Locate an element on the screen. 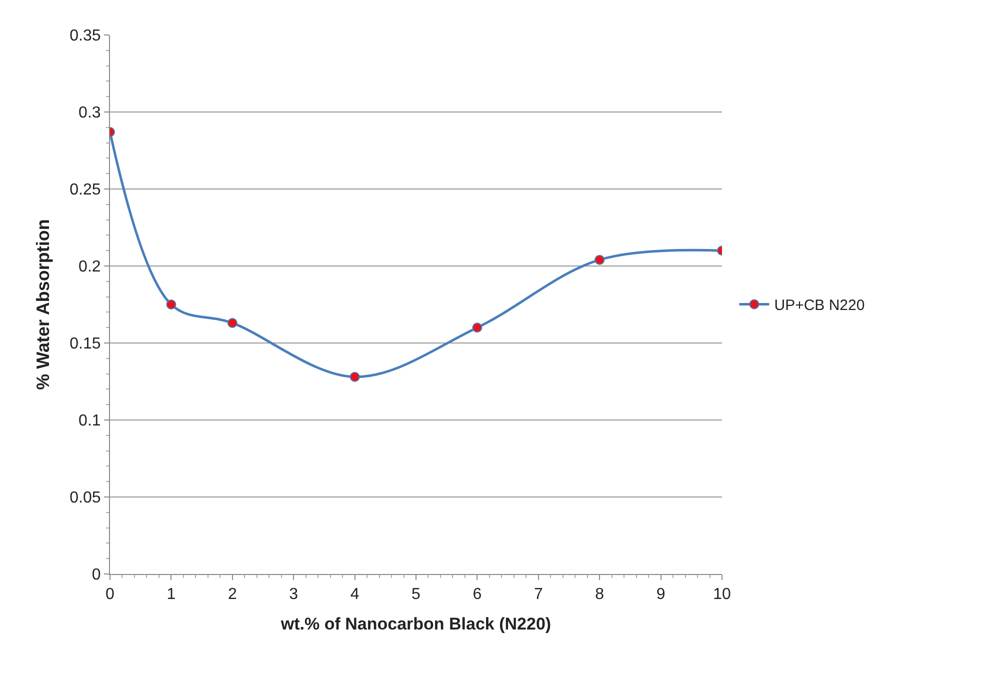 The height and width of the screenshot is (684, 982). x-tick-label: 10 is located at coordinates (722, 595).